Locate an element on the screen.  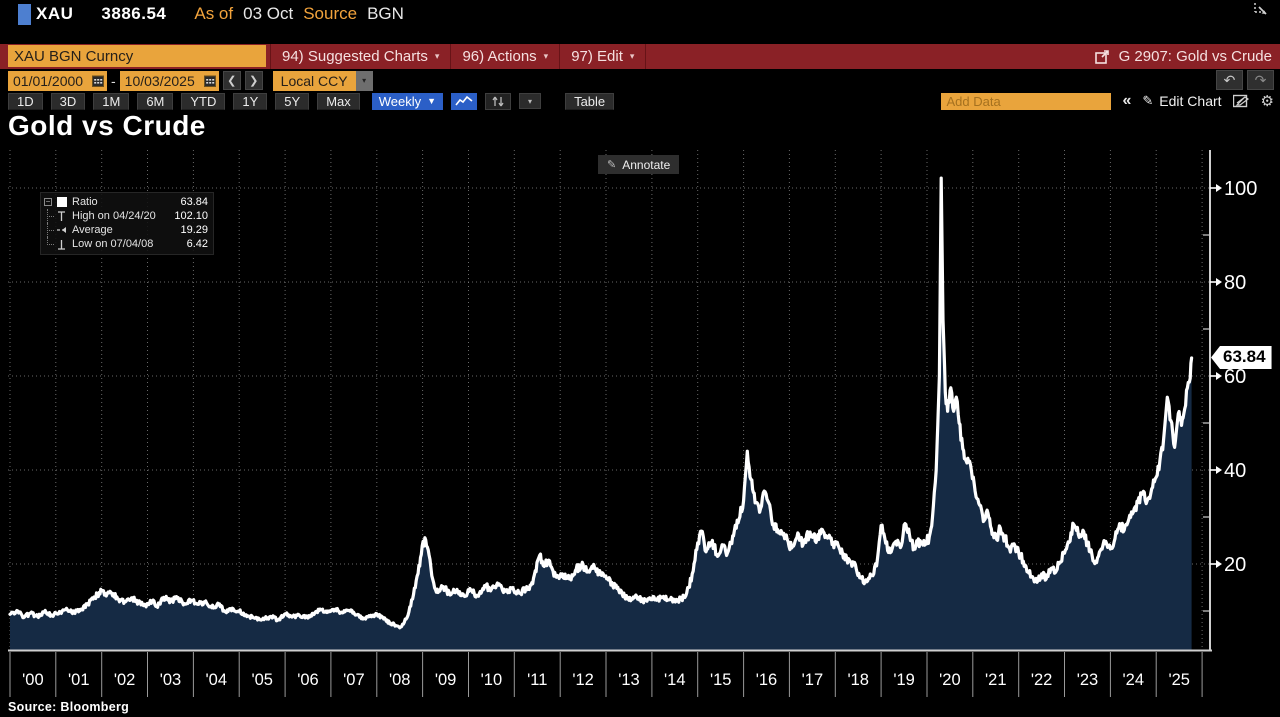
x-axis-label: '08 is located at coordinates (400, 680).